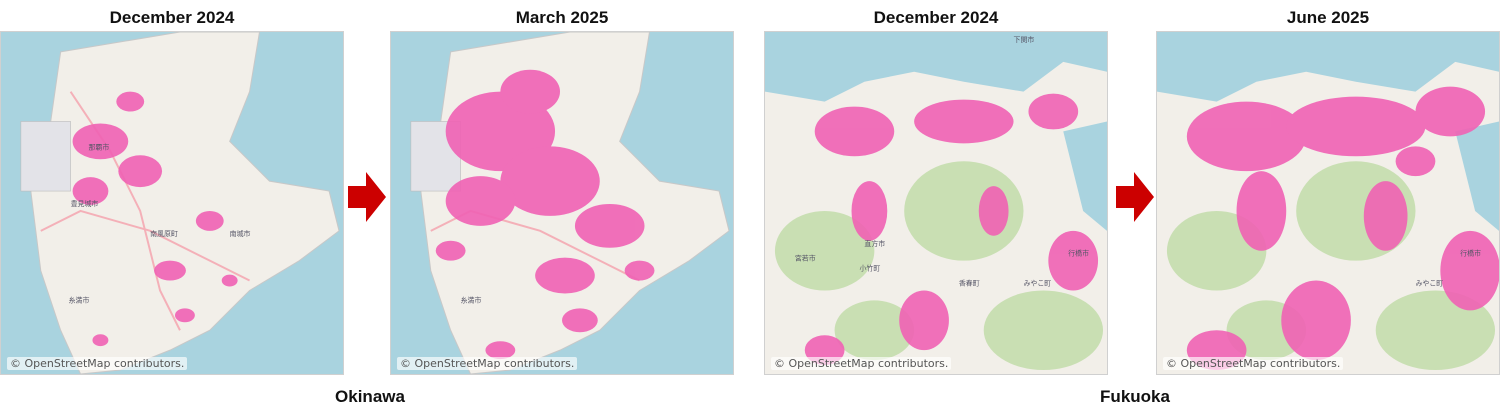  What do you see at coordinates (869, 268) in the screenshot?
I see `town-label: 小竹町` at bounding box center [869, 268].